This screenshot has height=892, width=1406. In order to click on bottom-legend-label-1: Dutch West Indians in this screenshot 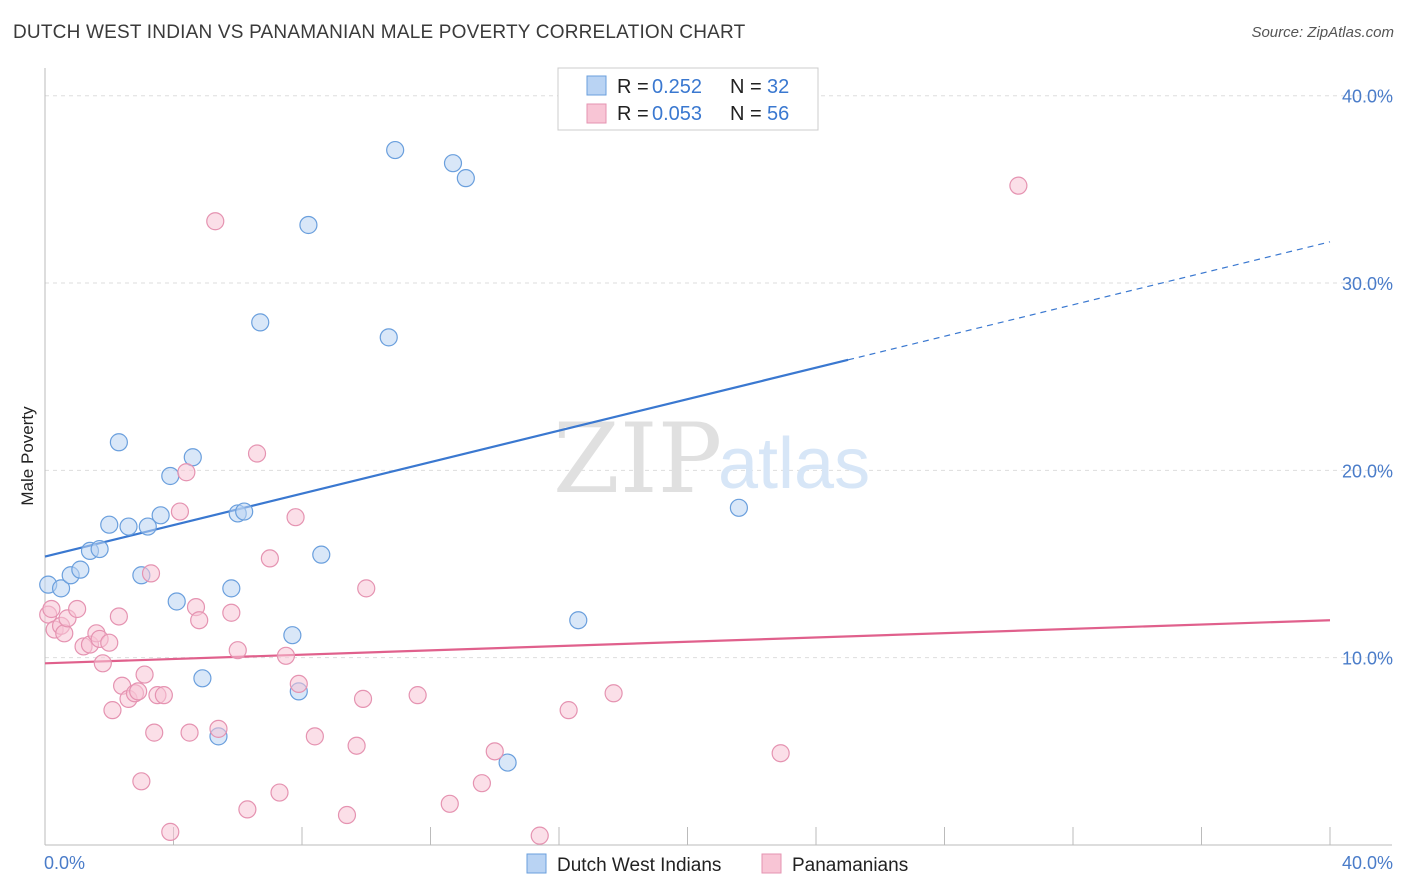, I will do `click(639, 865)`.